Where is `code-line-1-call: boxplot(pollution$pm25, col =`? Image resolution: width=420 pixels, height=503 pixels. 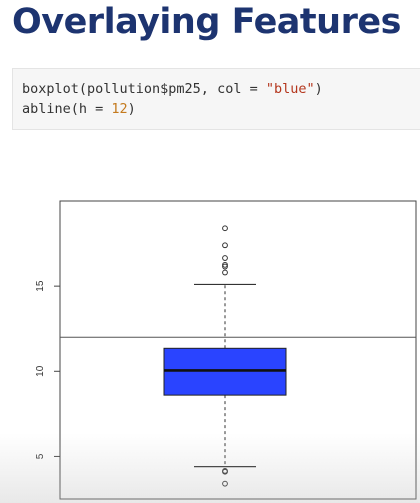
code-line-1-call: boxplot(pollution$pm25, col = is located at coordinates (144, 89).